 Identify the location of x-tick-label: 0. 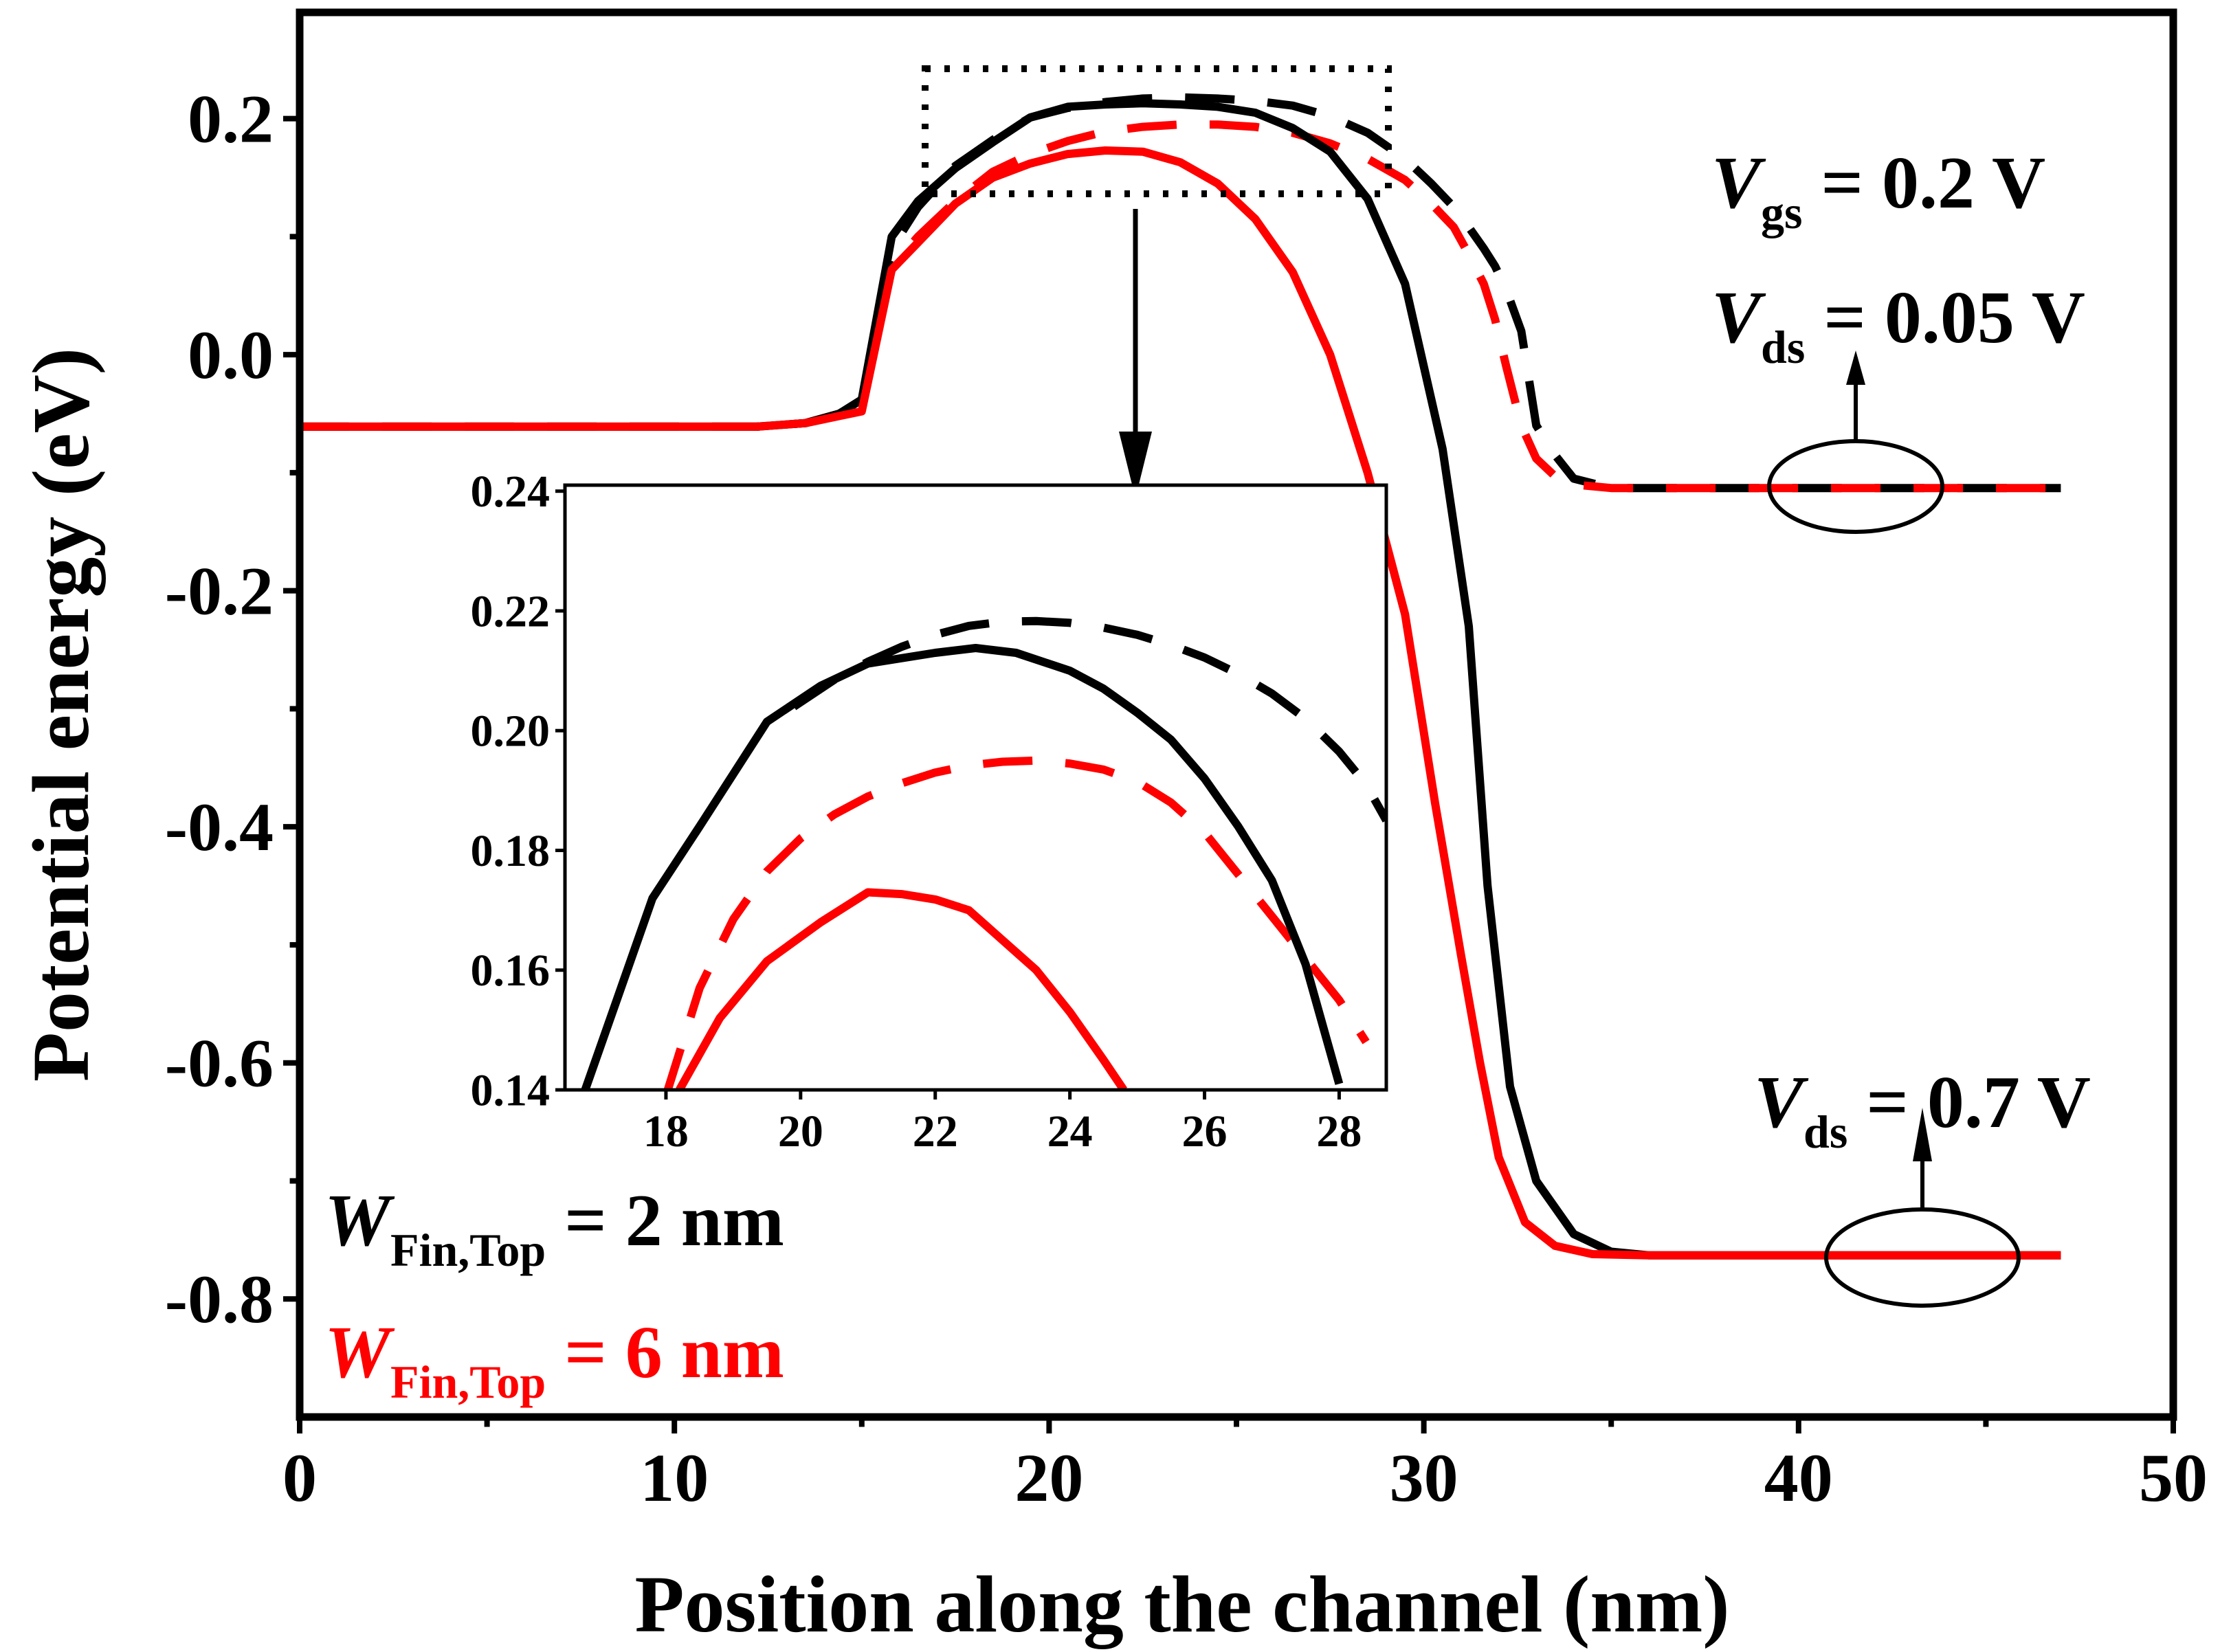
(299, 1478).